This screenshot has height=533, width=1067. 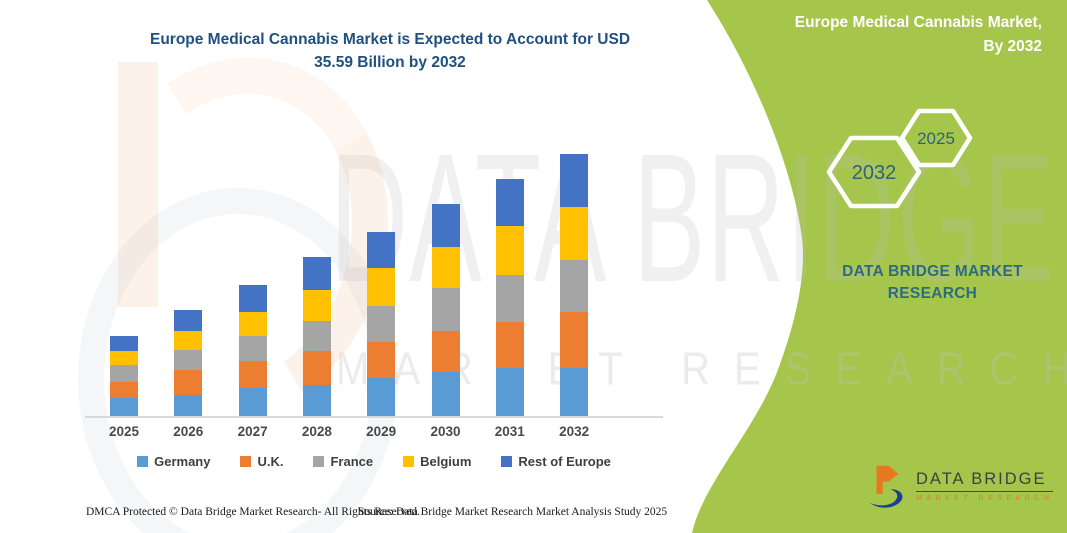 I want to click on bar-2030, so click(x=445, y=310).